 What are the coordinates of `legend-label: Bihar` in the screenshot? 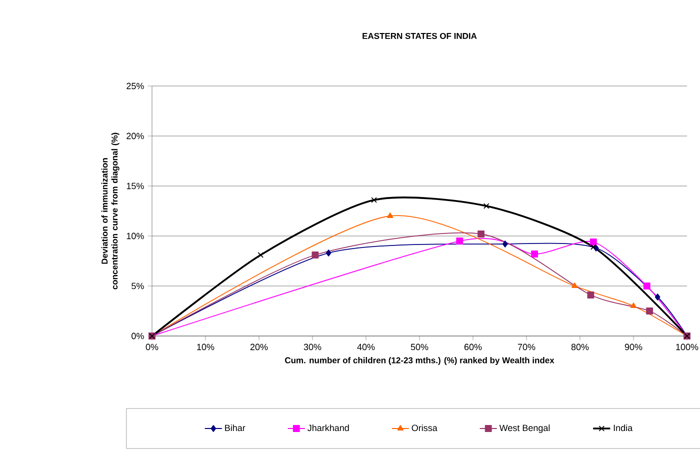 It's located at (235, 428).